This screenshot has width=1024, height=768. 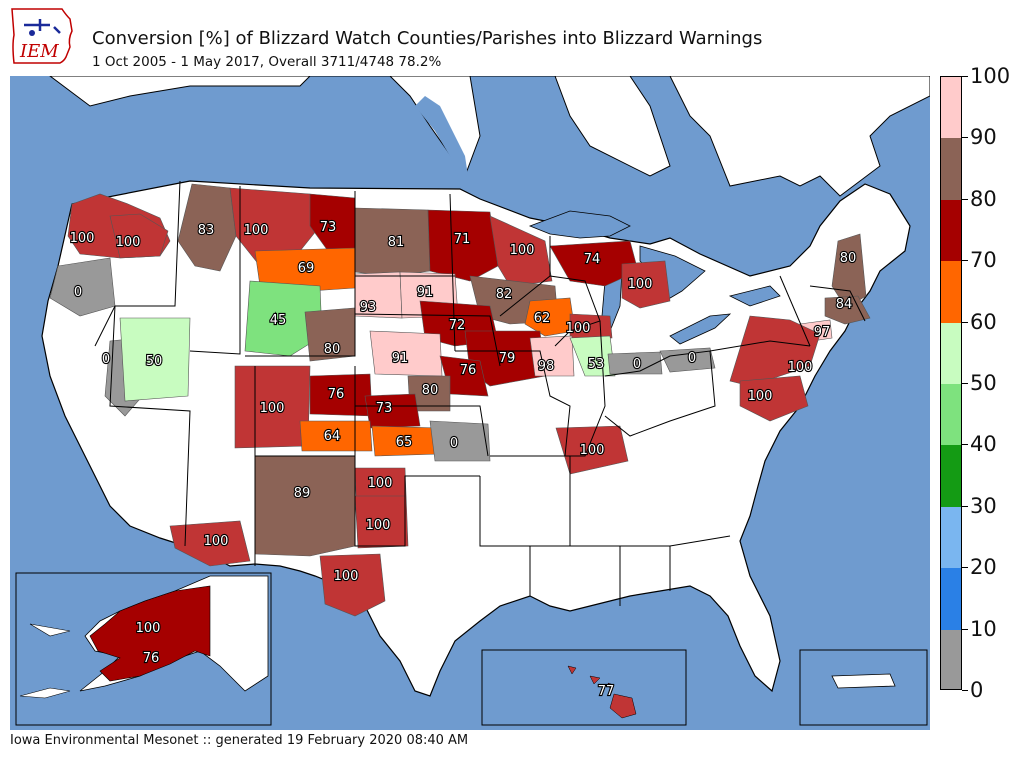 I want to click on region-label: 97, so click(x=822, y=332).